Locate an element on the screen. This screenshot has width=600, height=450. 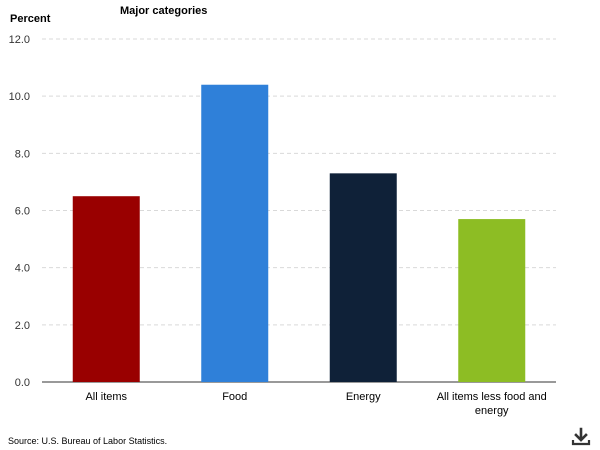
bar-all-items-less-food-and-energy is located at coordinates (492, 300).